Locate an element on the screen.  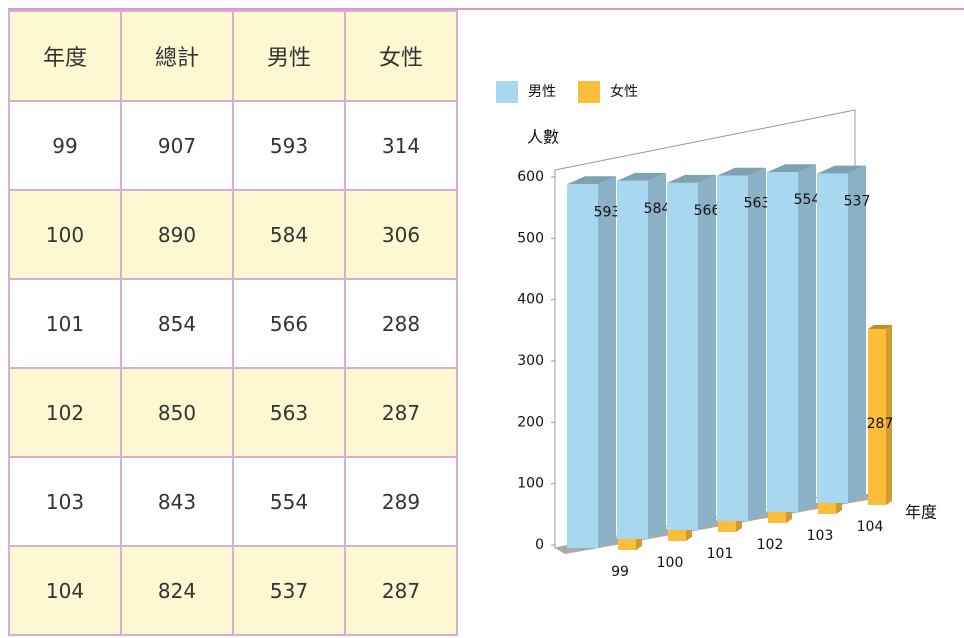
table-cell: 850 is located at coordinates (177, 412).